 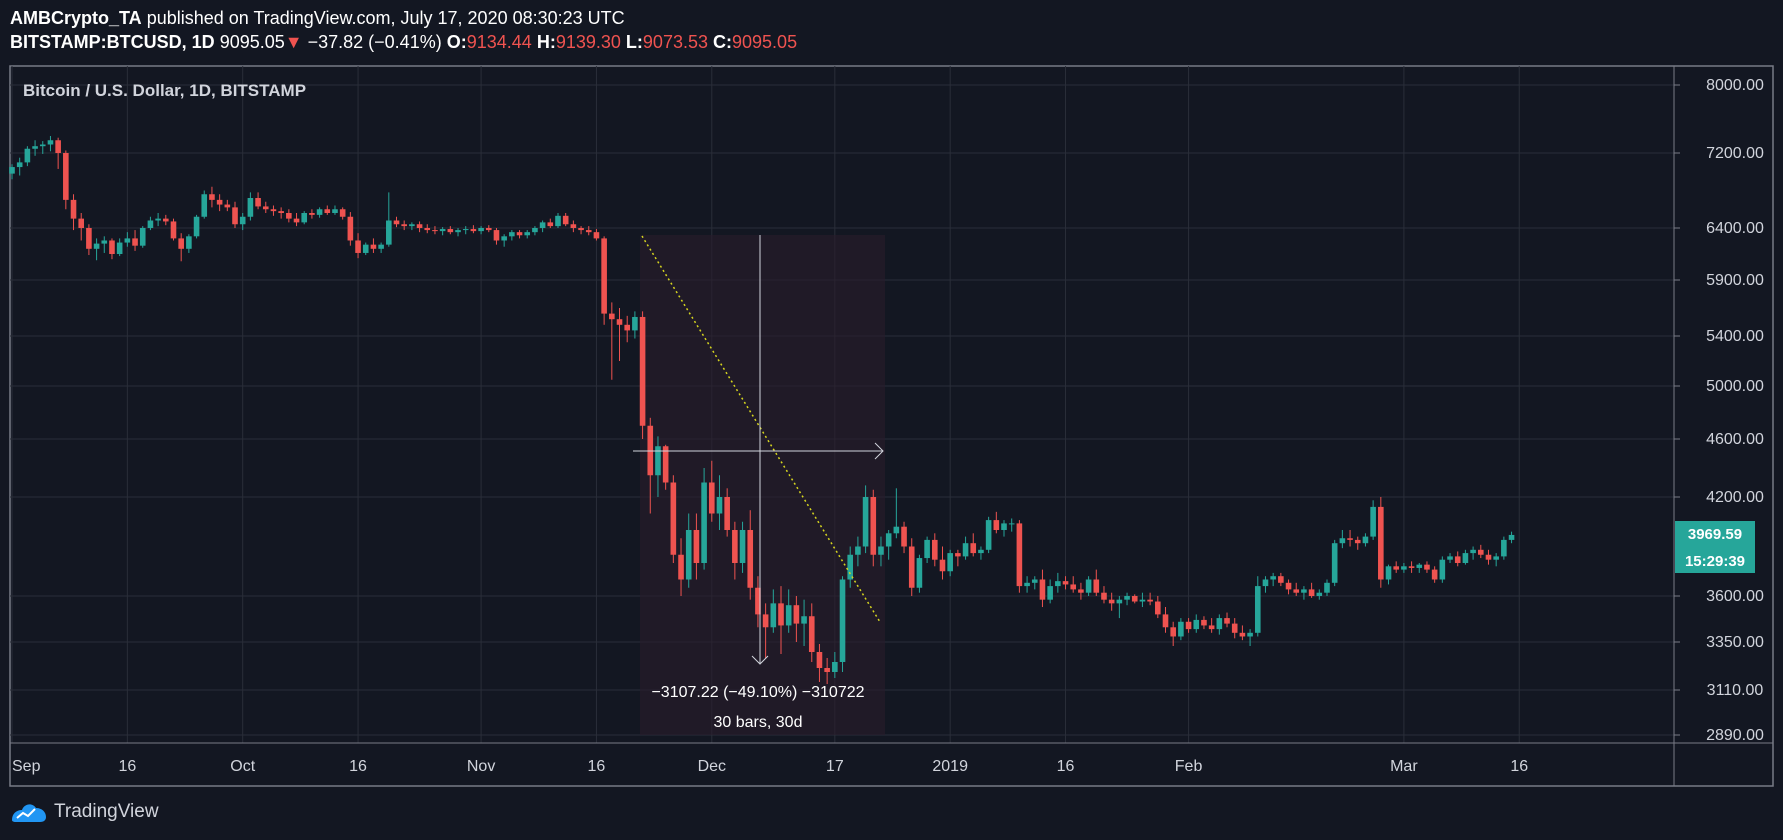 What do you see at coordinates (242, 766) in the screenshot?
I see `time-tick-label: Oct` at bounding box center [242, 766].